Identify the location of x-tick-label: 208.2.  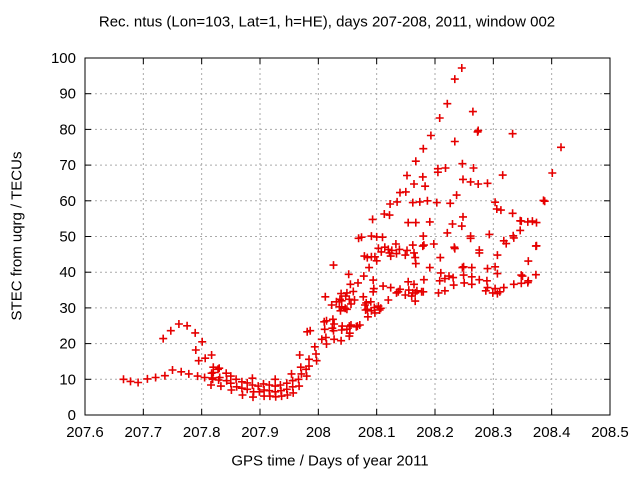
(435, 432).